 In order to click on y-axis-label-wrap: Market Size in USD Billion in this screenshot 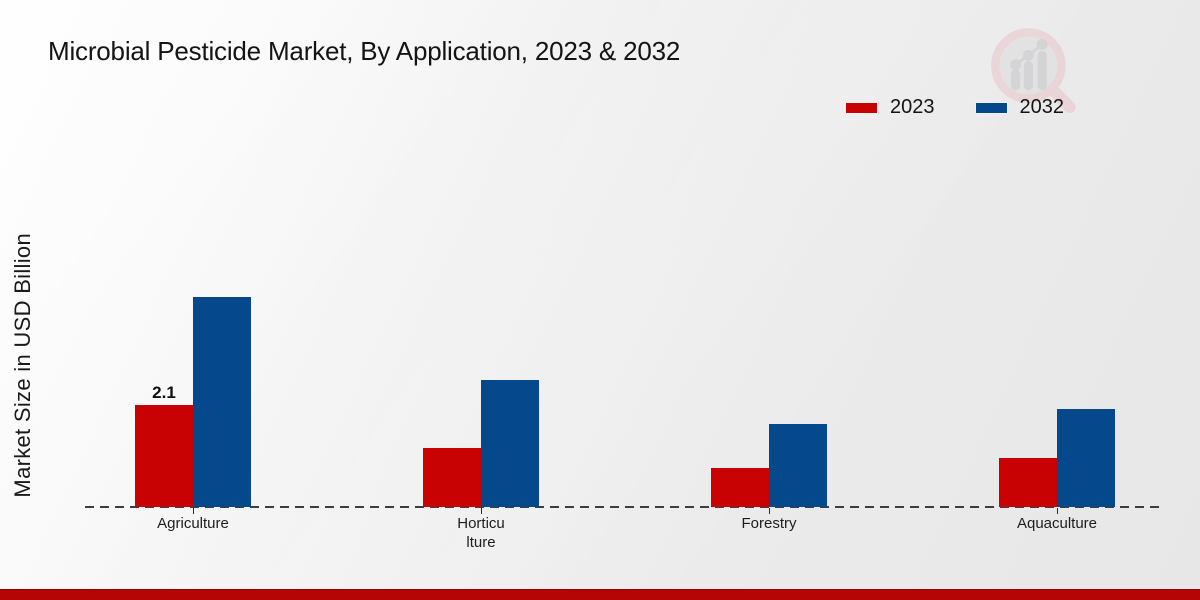, I will do `click(23, 365)`.